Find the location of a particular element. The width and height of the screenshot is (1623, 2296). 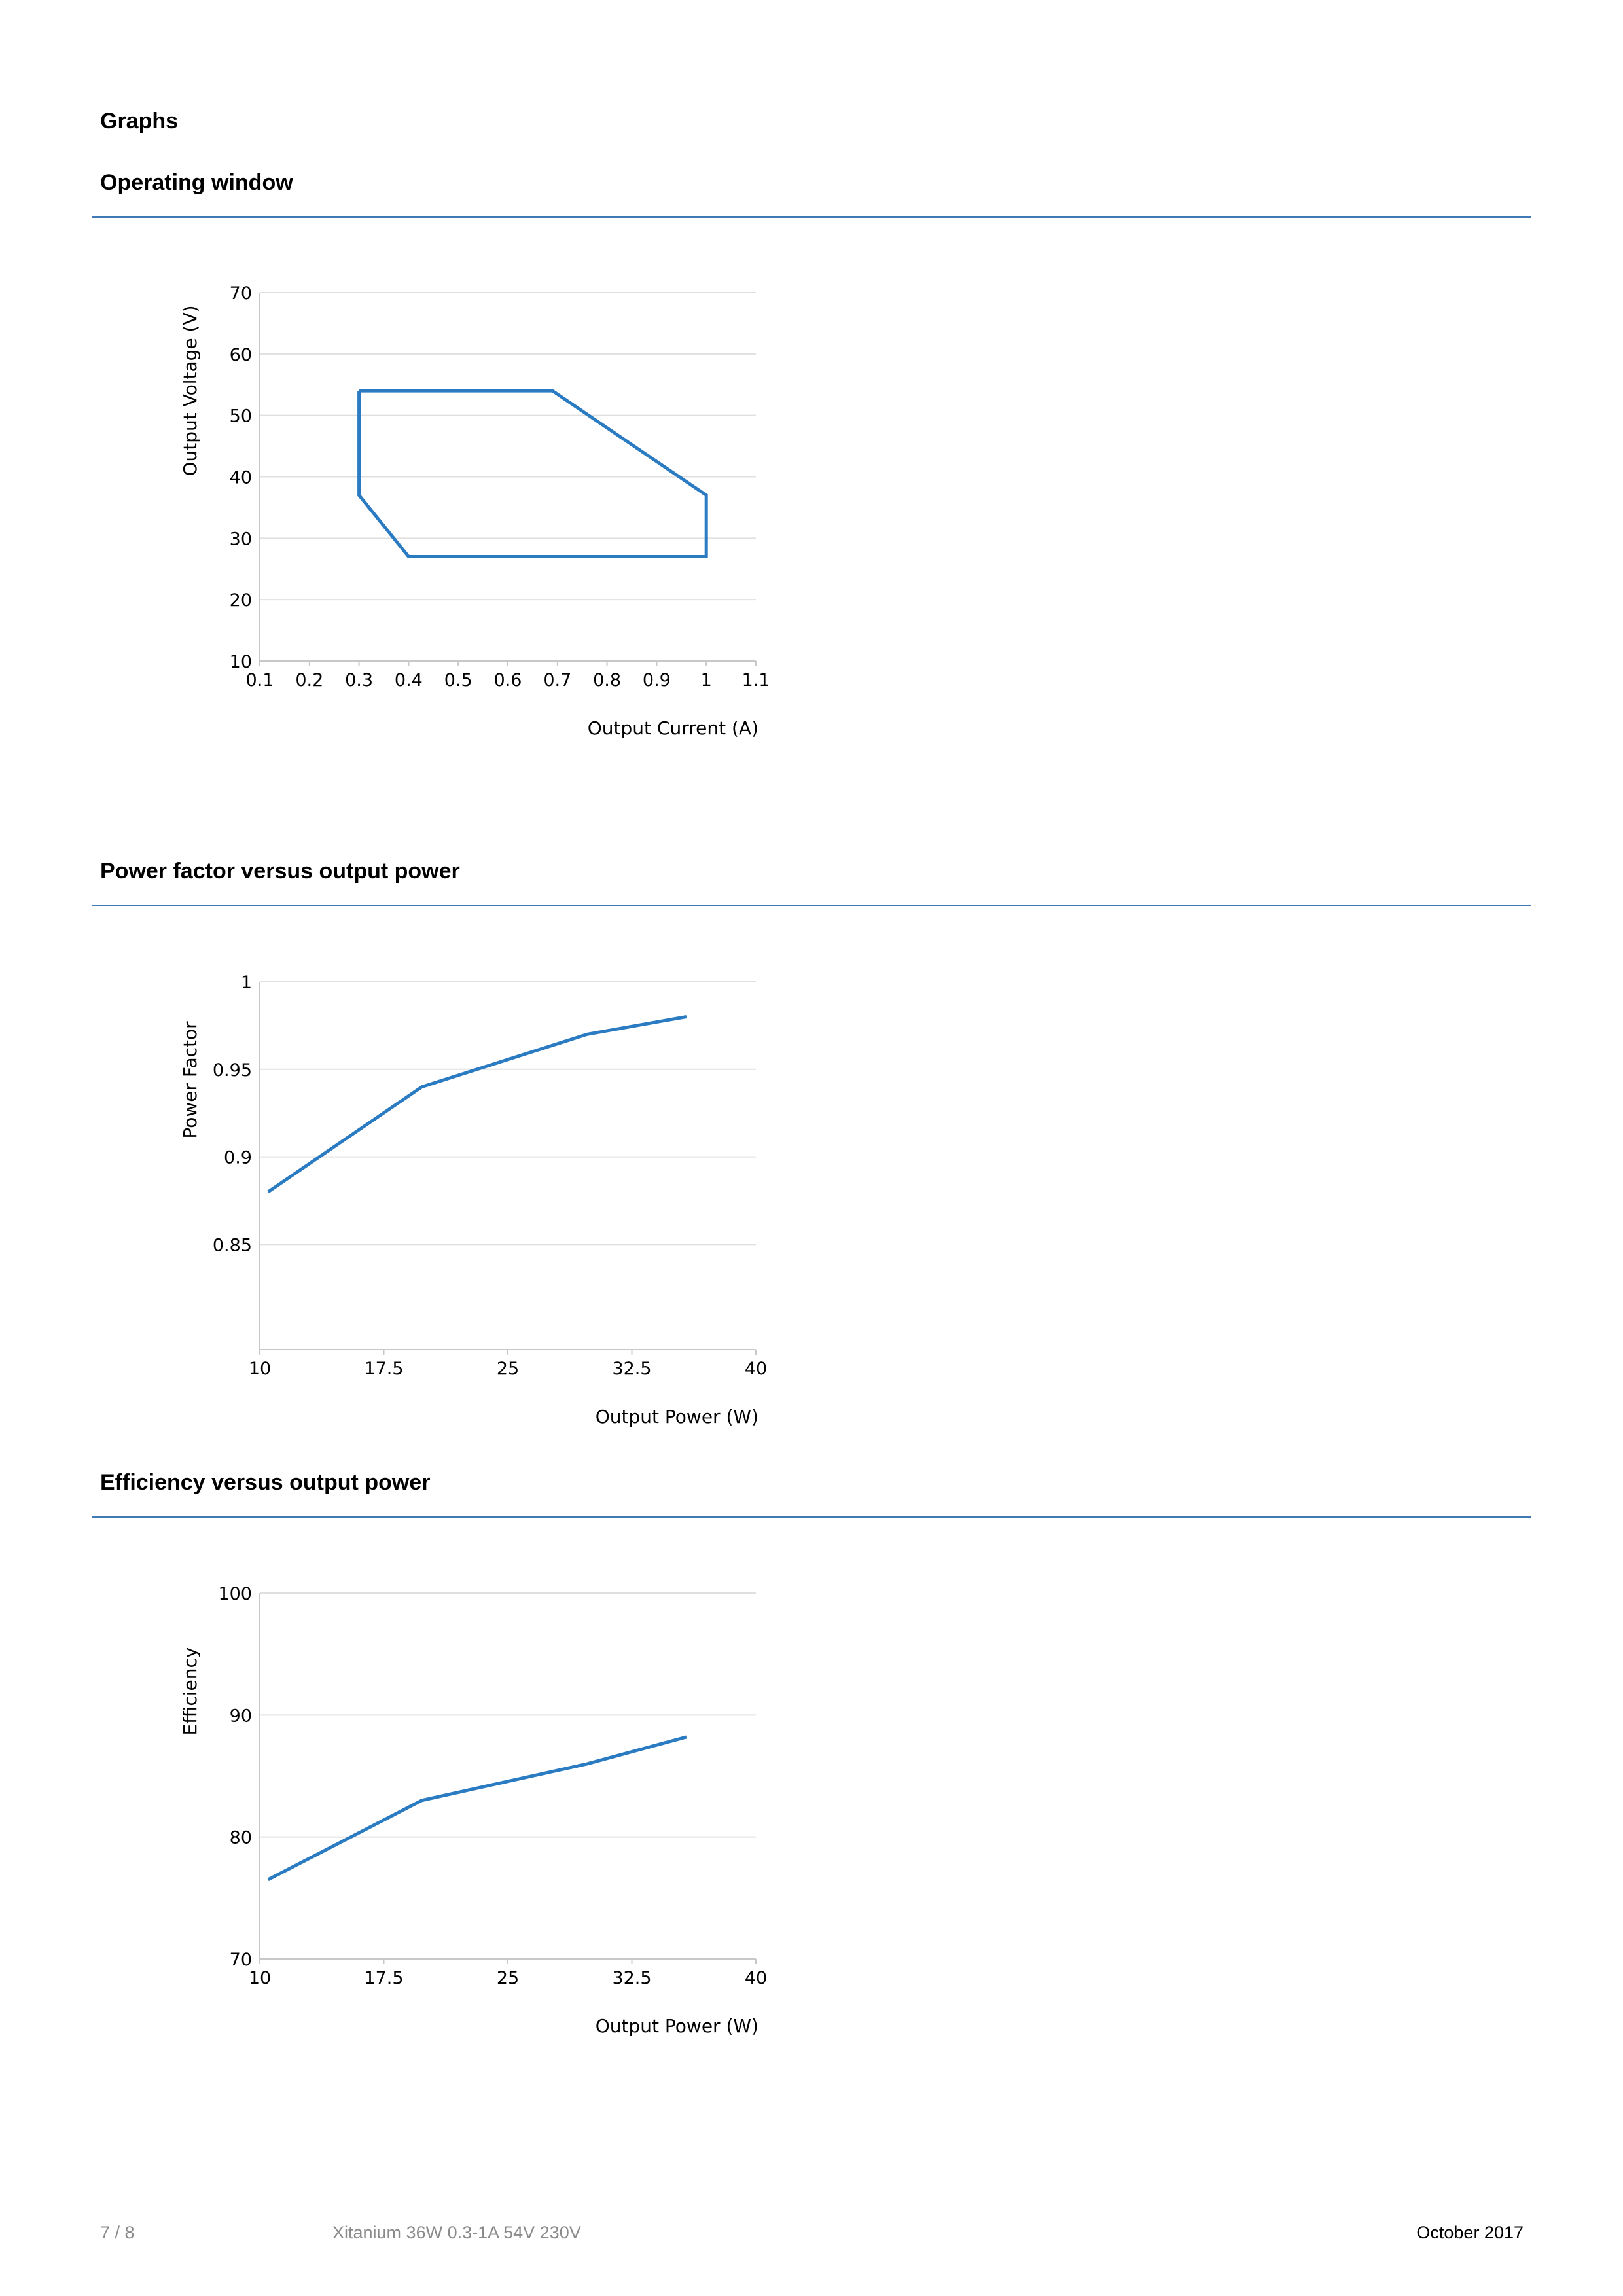

x-tick-label: 0.4 is located at coordinates (409, 680).